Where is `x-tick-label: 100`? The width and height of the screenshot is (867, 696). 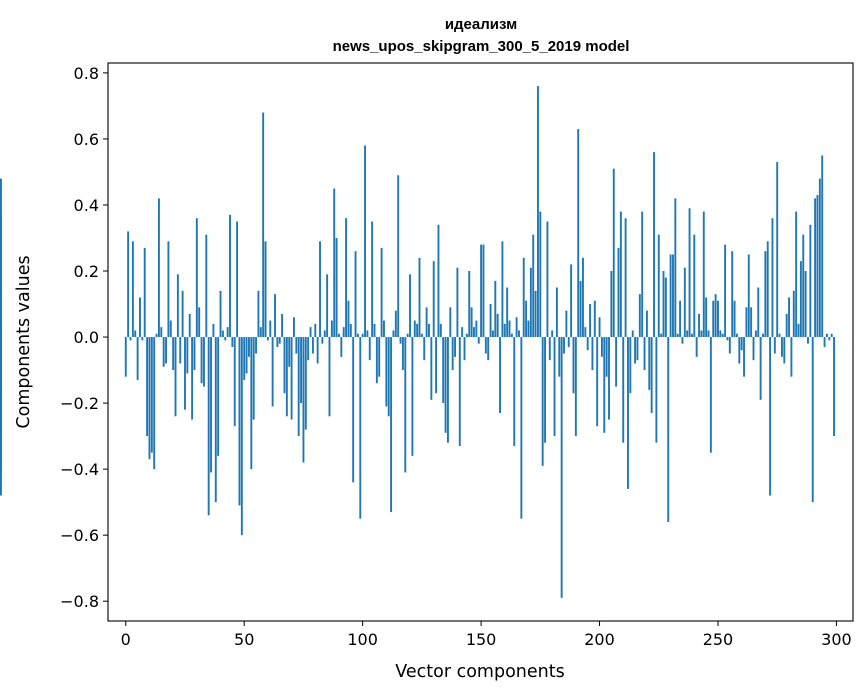 x-tick-label: 100 is located at coordinates (362, 639).